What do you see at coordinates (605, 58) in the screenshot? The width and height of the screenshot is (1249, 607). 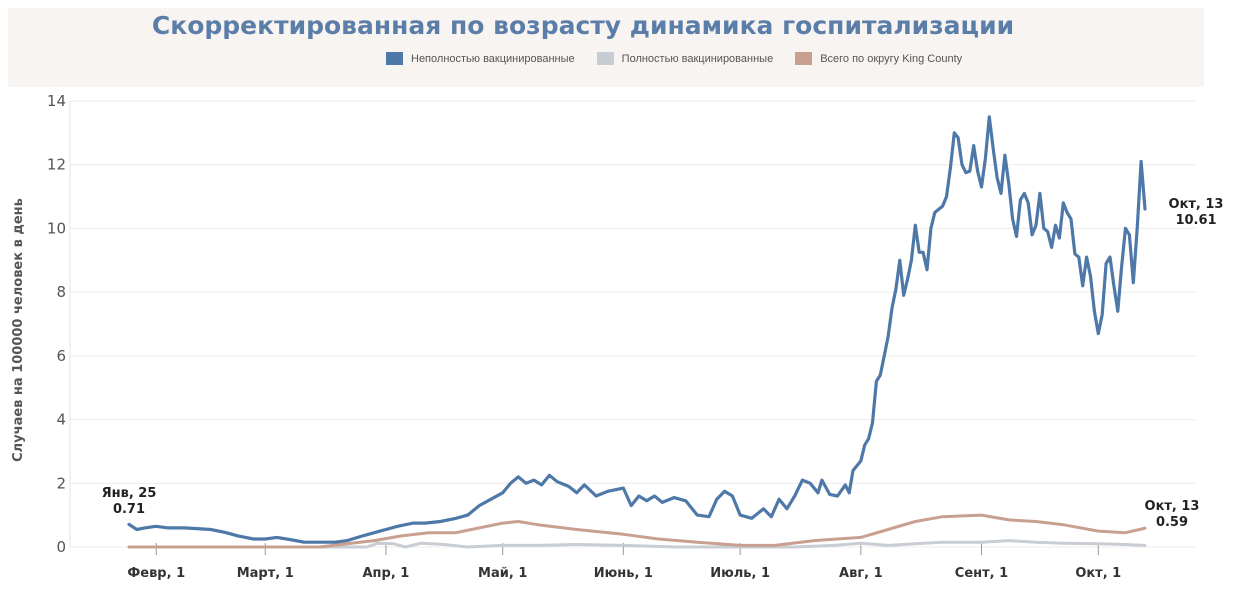 I see `legend-swatch-vaccinated` at bounding box center [605, 58].